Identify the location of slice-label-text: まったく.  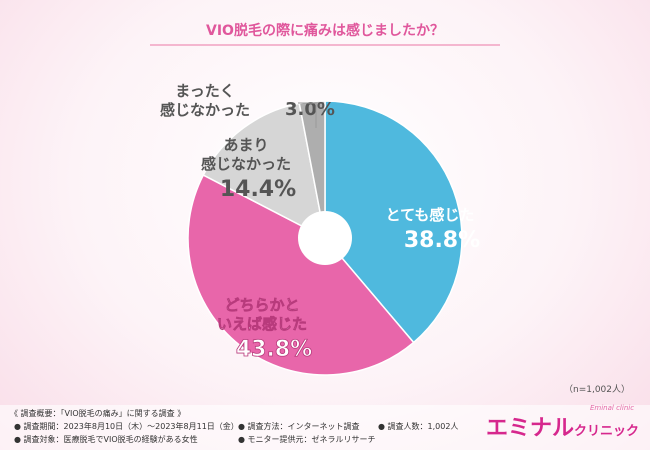
(204, 91).